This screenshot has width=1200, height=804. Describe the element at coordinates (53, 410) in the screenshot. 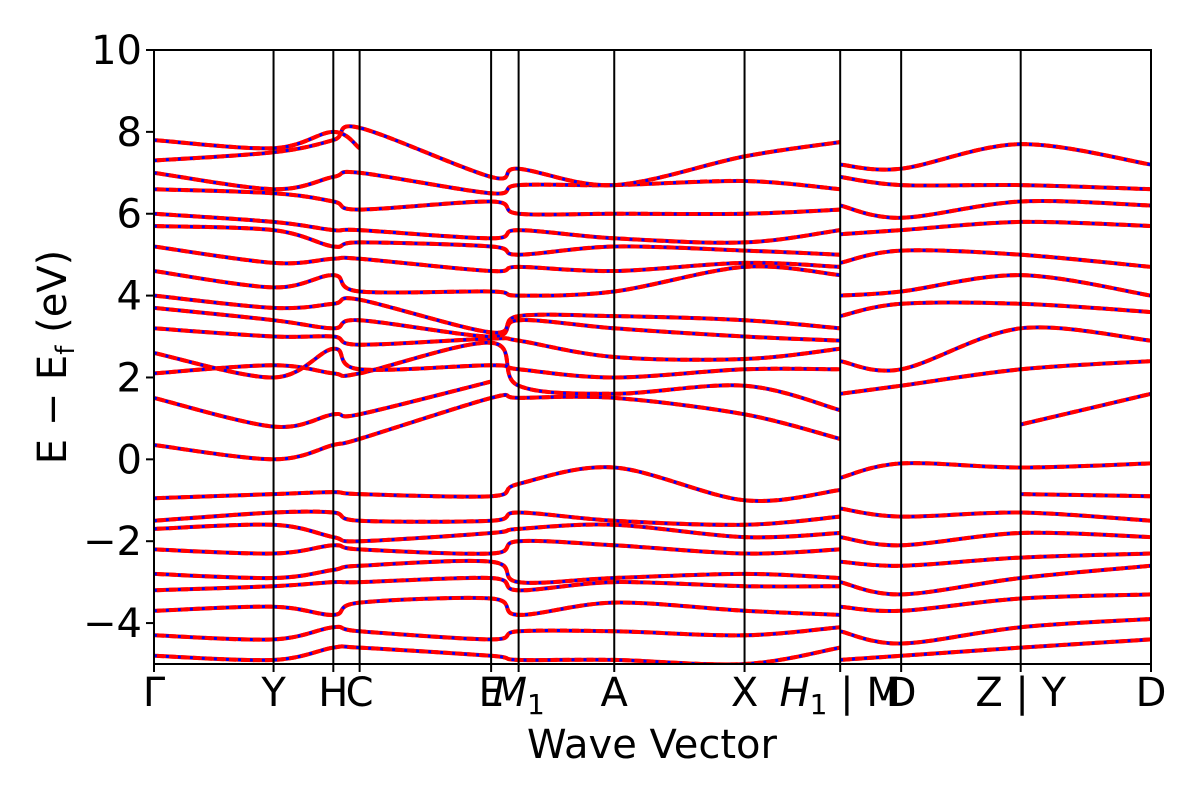

I see `y-axis-title-main: E − E` at that location.